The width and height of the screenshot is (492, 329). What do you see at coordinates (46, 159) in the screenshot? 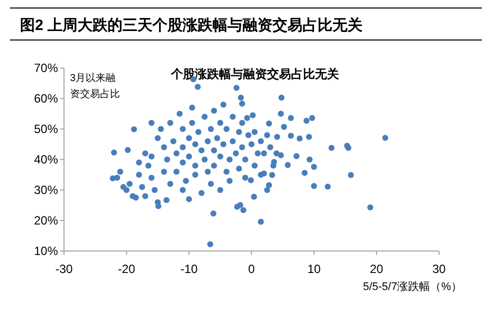
I see `y-tick-label: 40%` at bounding box center [46, 159].